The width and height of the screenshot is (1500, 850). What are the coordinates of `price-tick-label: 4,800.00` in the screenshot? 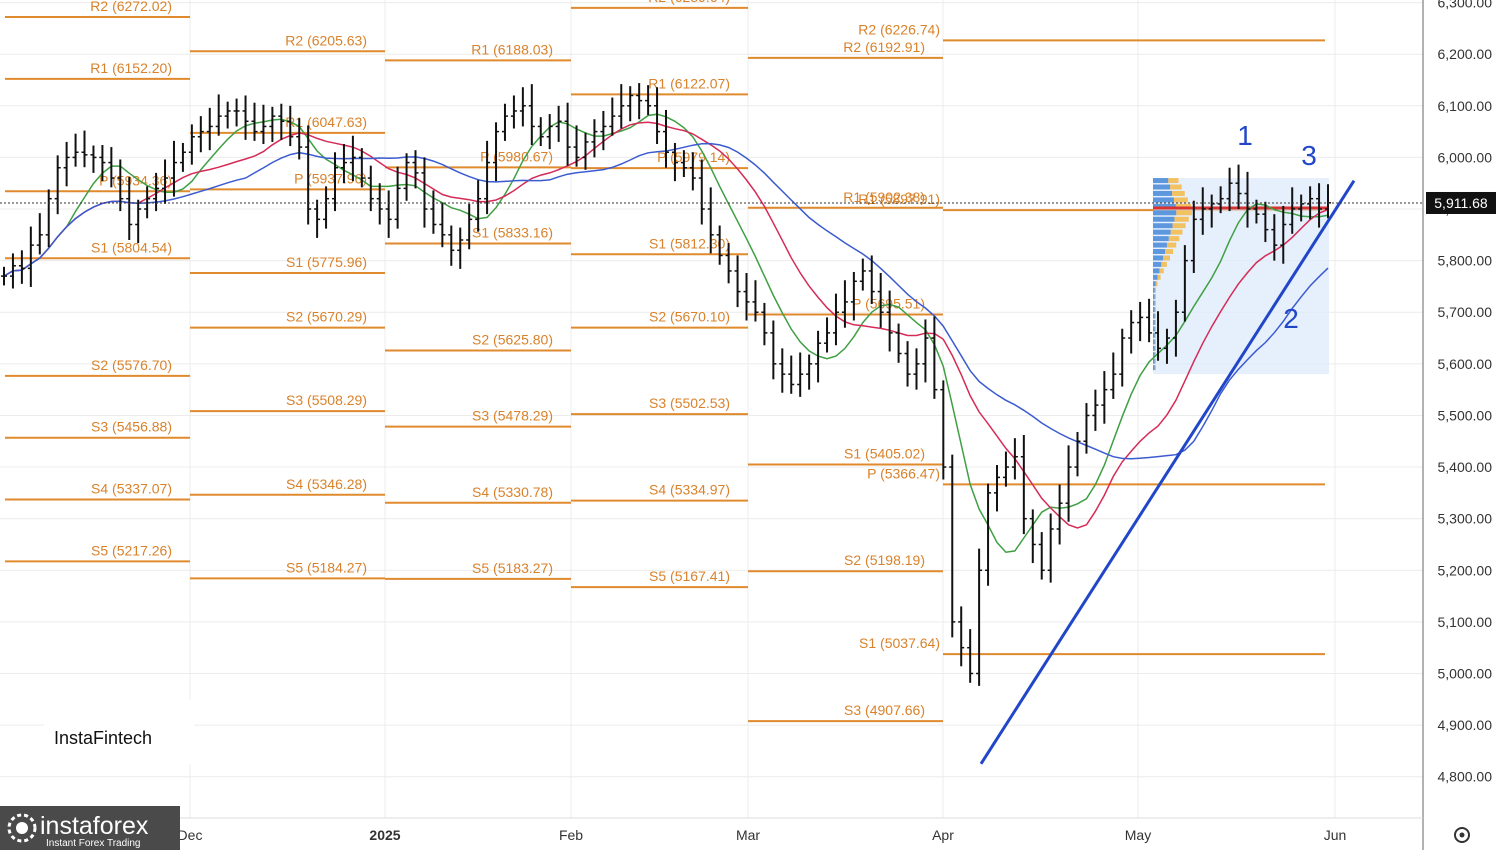 It's located at (1465, 777).